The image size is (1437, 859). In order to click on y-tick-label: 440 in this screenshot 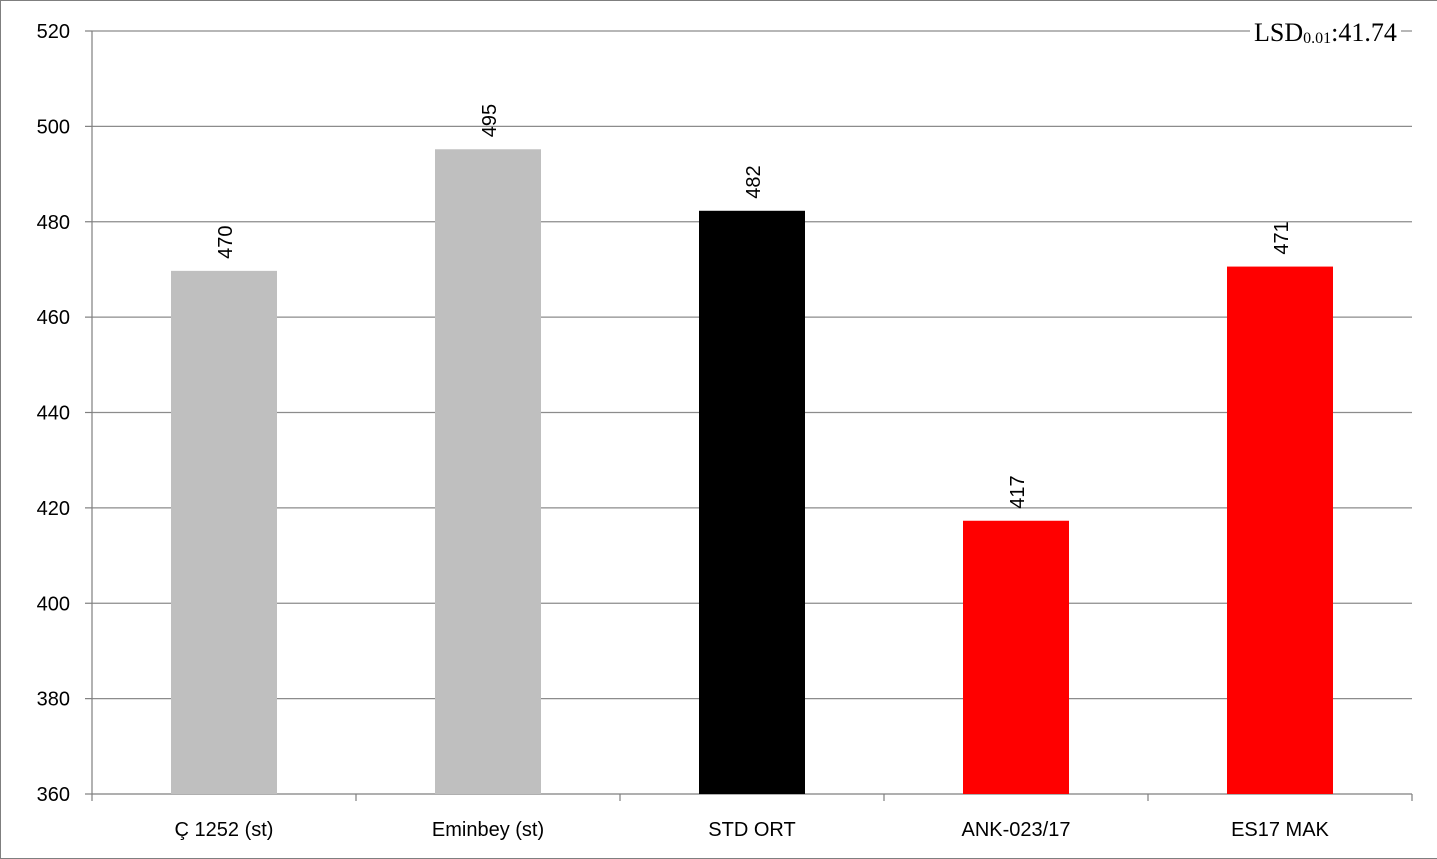, I will do `click(53, 414)`.